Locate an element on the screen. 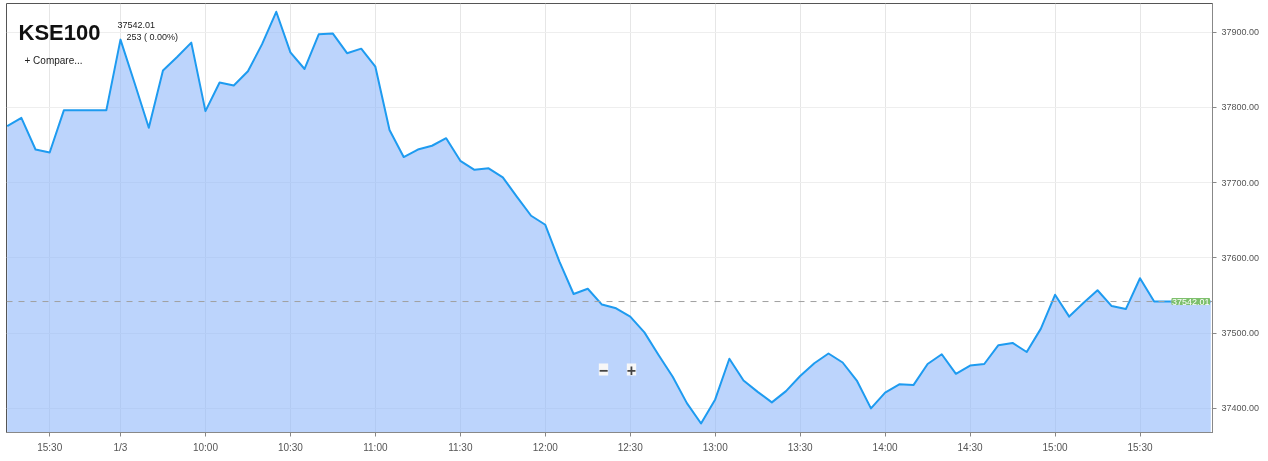  y-tick-label: 37800.00 is located at coordinates (1240, 107).